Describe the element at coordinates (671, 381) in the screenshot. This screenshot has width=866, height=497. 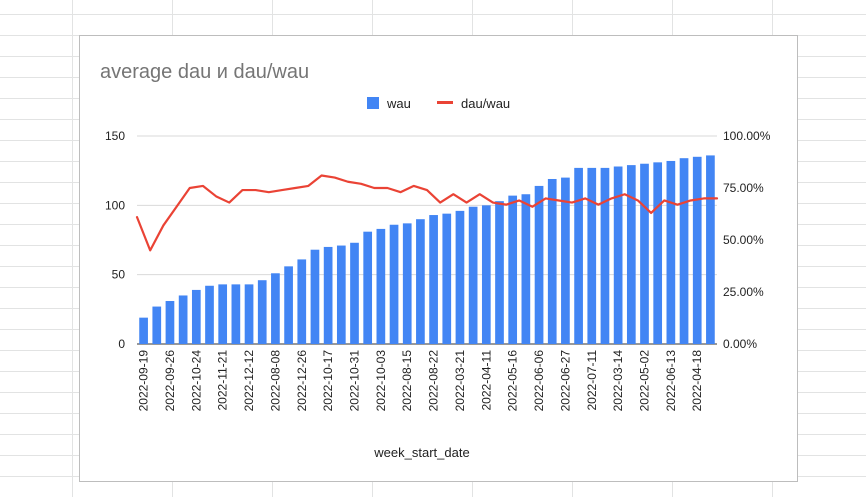
I see `x-axis-tick-label: 2022-06-13` at that location.